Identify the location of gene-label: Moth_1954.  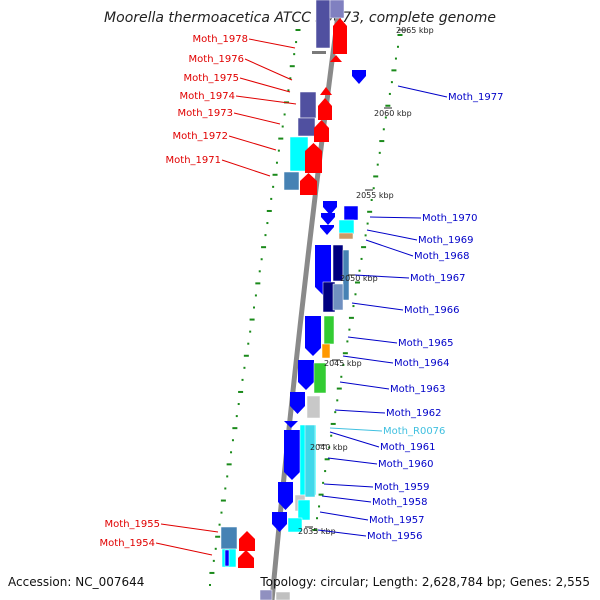
(127, 543).